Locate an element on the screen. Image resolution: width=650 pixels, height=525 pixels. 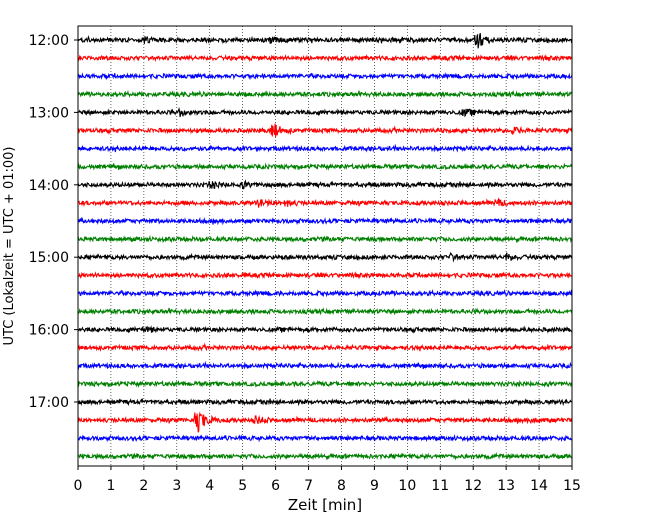
x-tick-label: 9 is located at coordinates (374, 486).